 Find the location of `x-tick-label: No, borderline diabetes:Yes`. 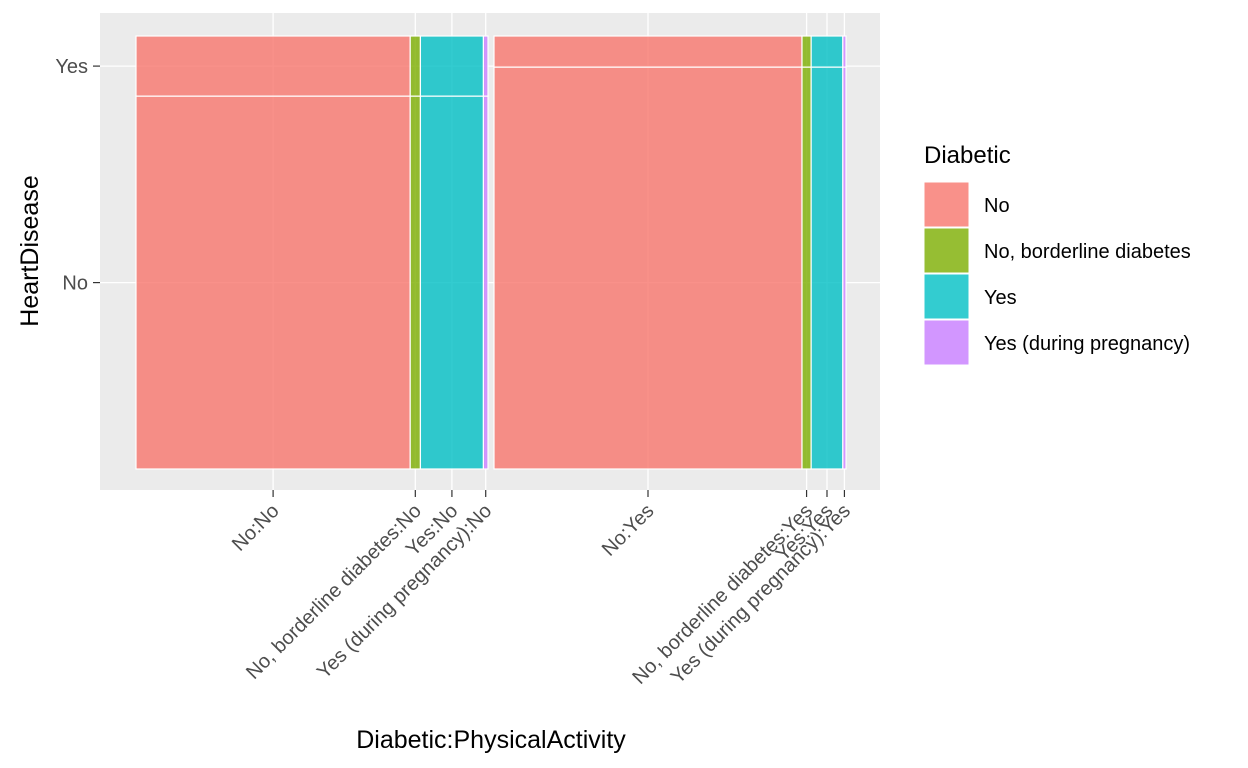

x-tick-label: No, borderline diabetes:Yes is located at coordinates (722, 594).